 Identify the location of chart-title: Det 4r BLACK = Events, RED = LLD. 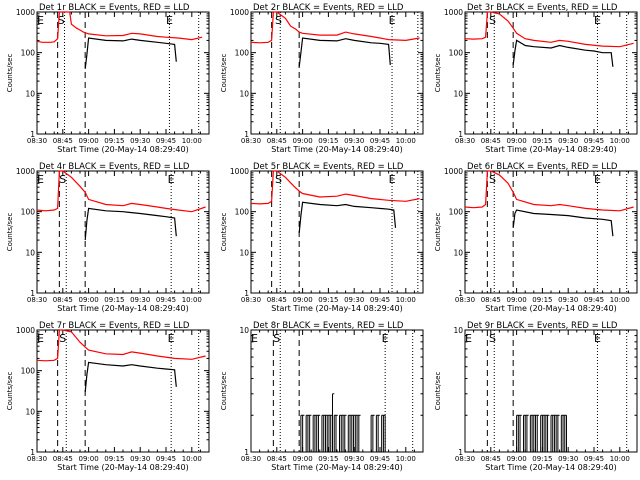
(114, 167).